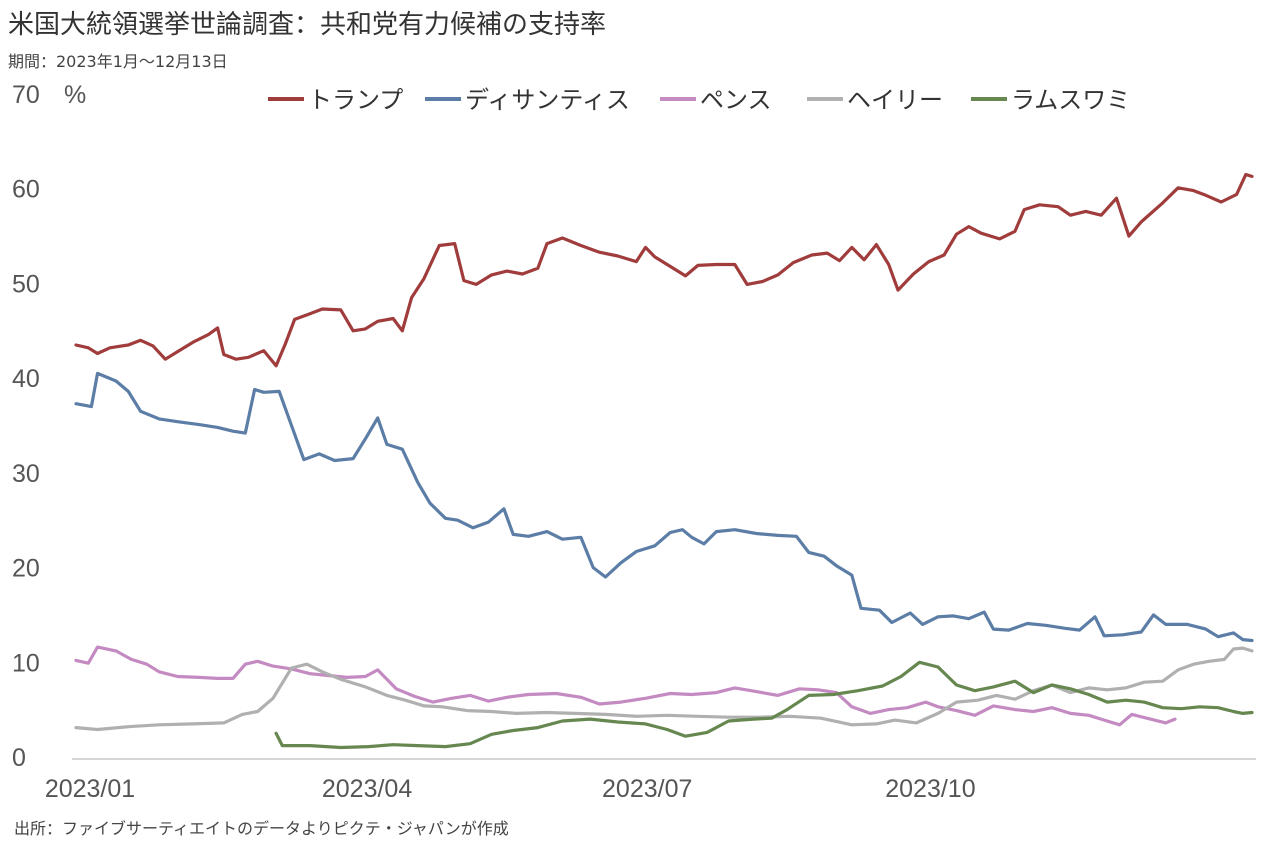 This screenshot has height=843, width=1280. I want to click on y-tick-label: 10, so click(26, 663).